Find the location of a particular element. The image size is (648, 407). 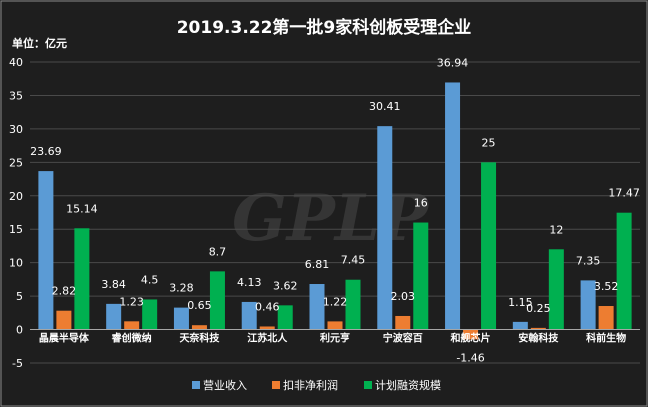

y-tick-label: 10 is located at coordinates (16, 263).